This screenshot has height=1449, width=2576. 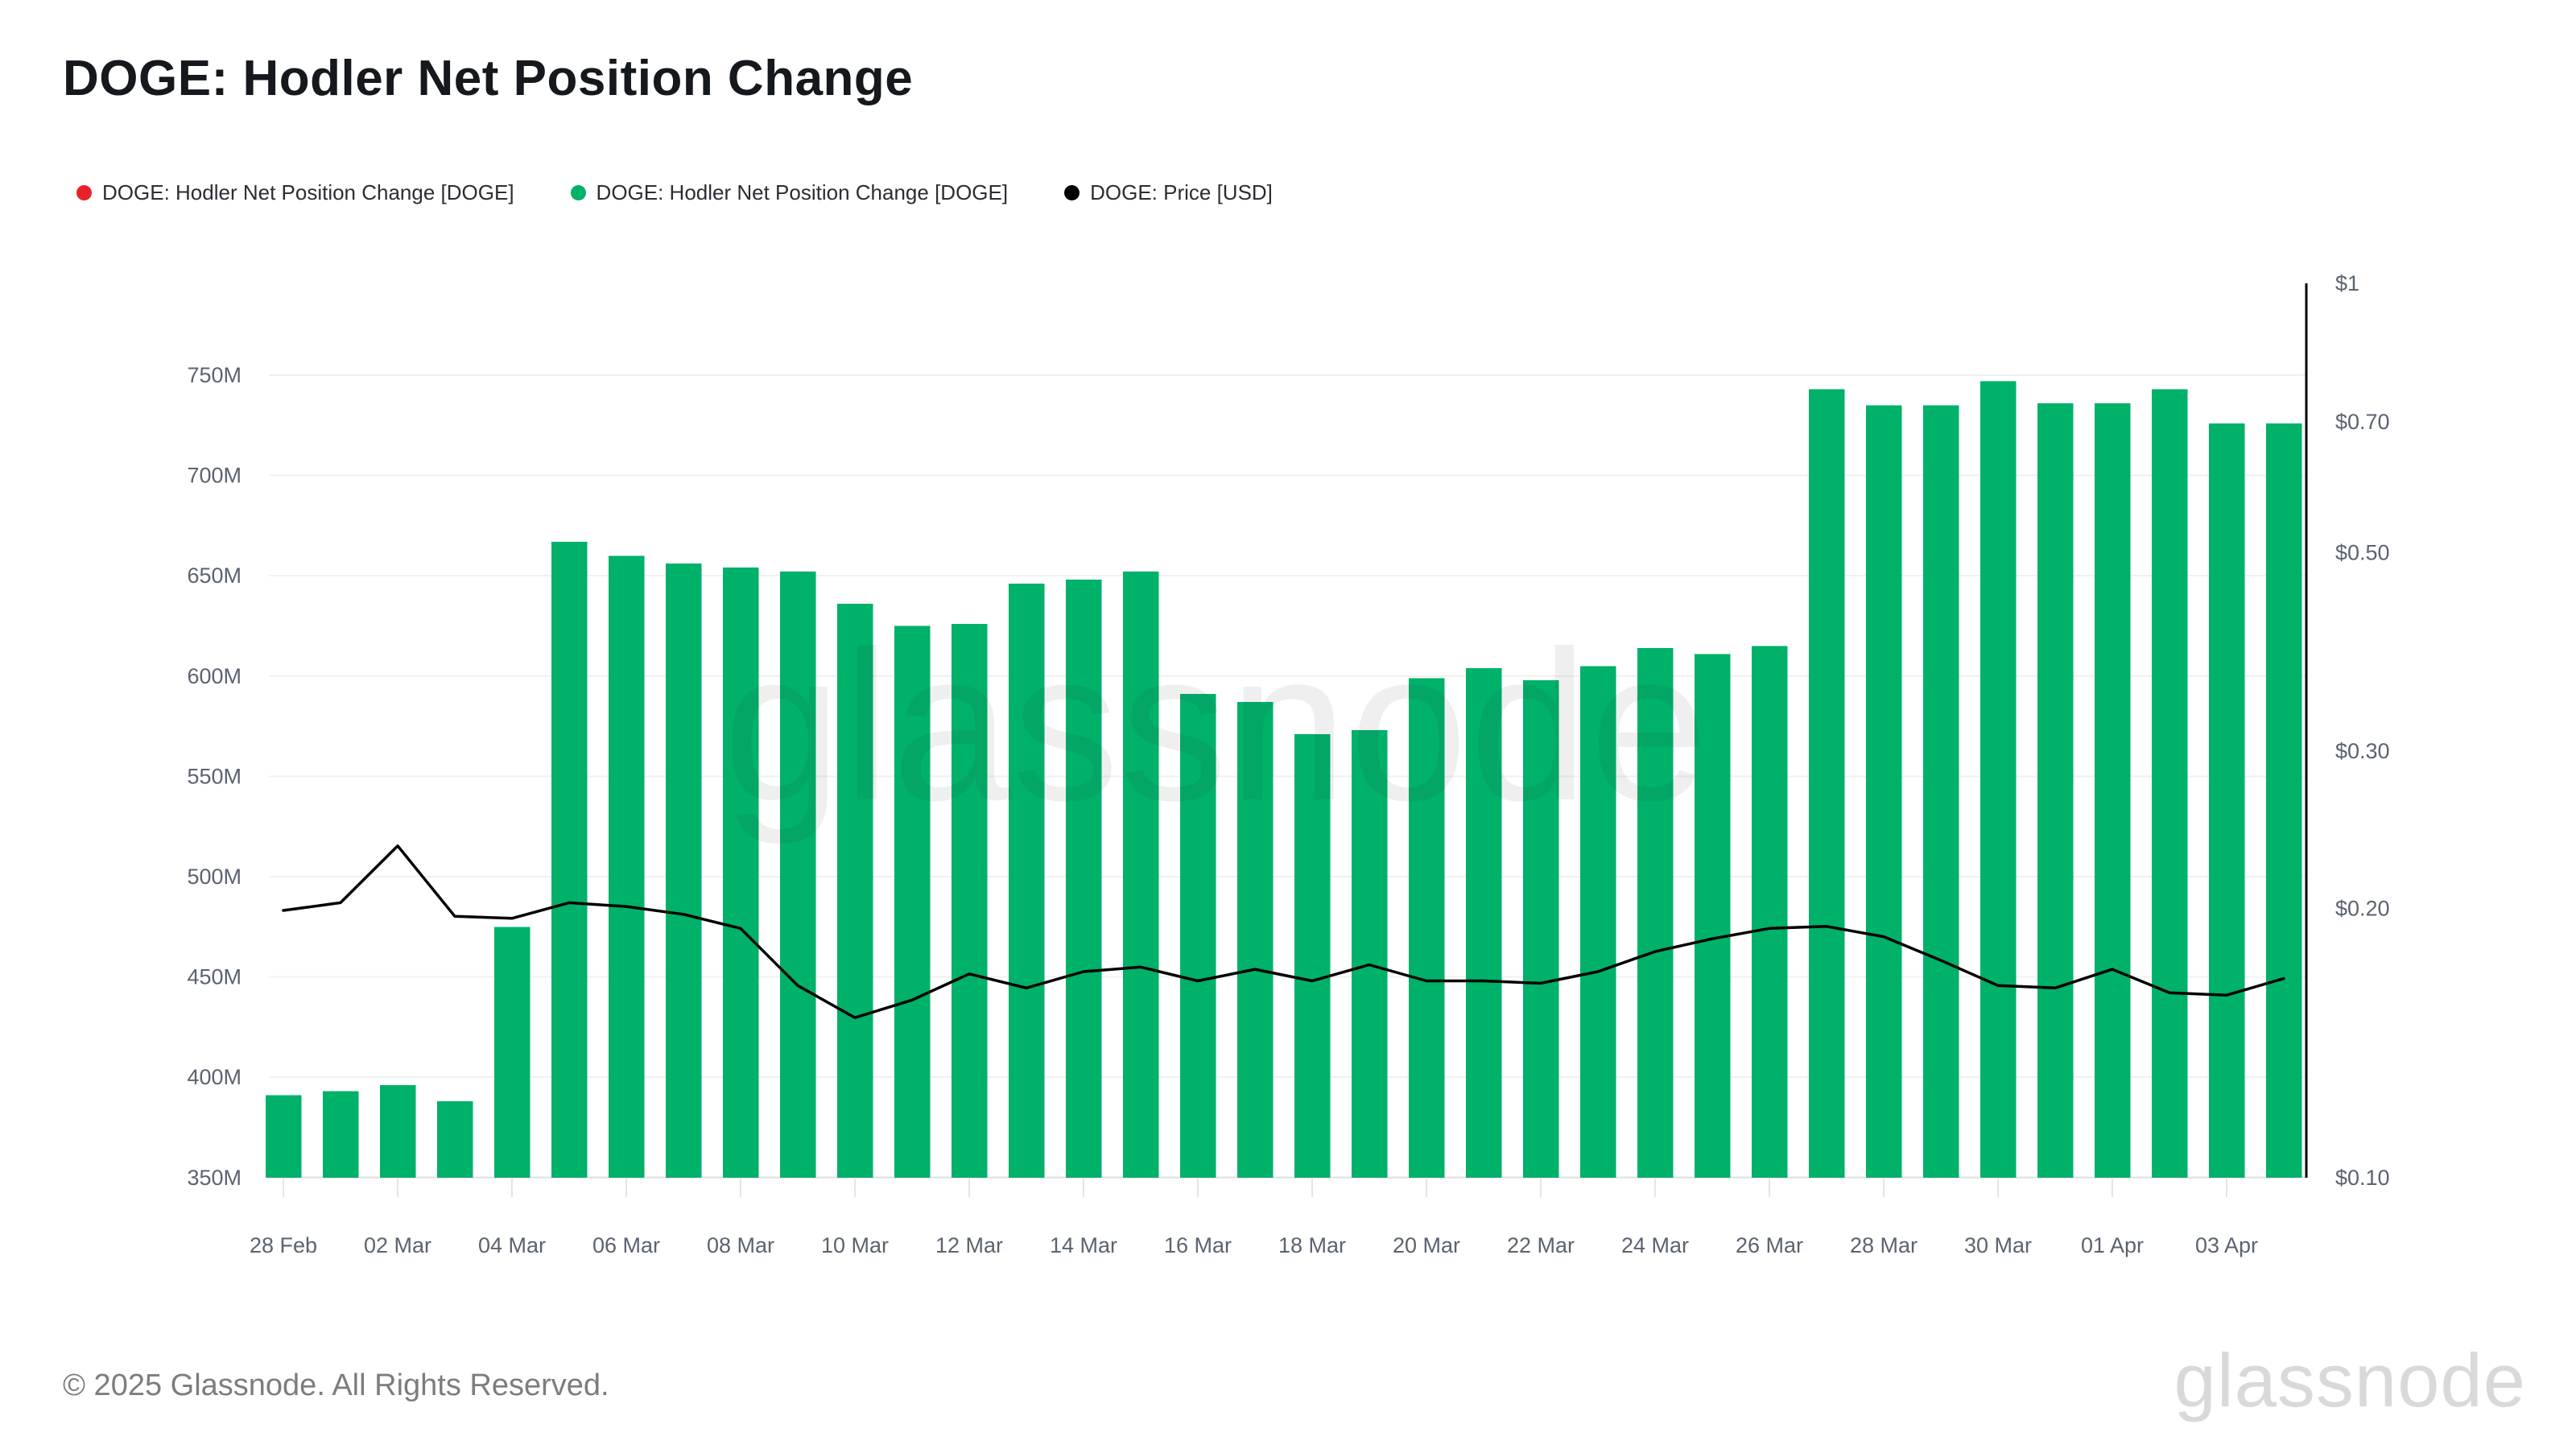 I want to click on bar-28-mar, so click(x=1883, y=791).